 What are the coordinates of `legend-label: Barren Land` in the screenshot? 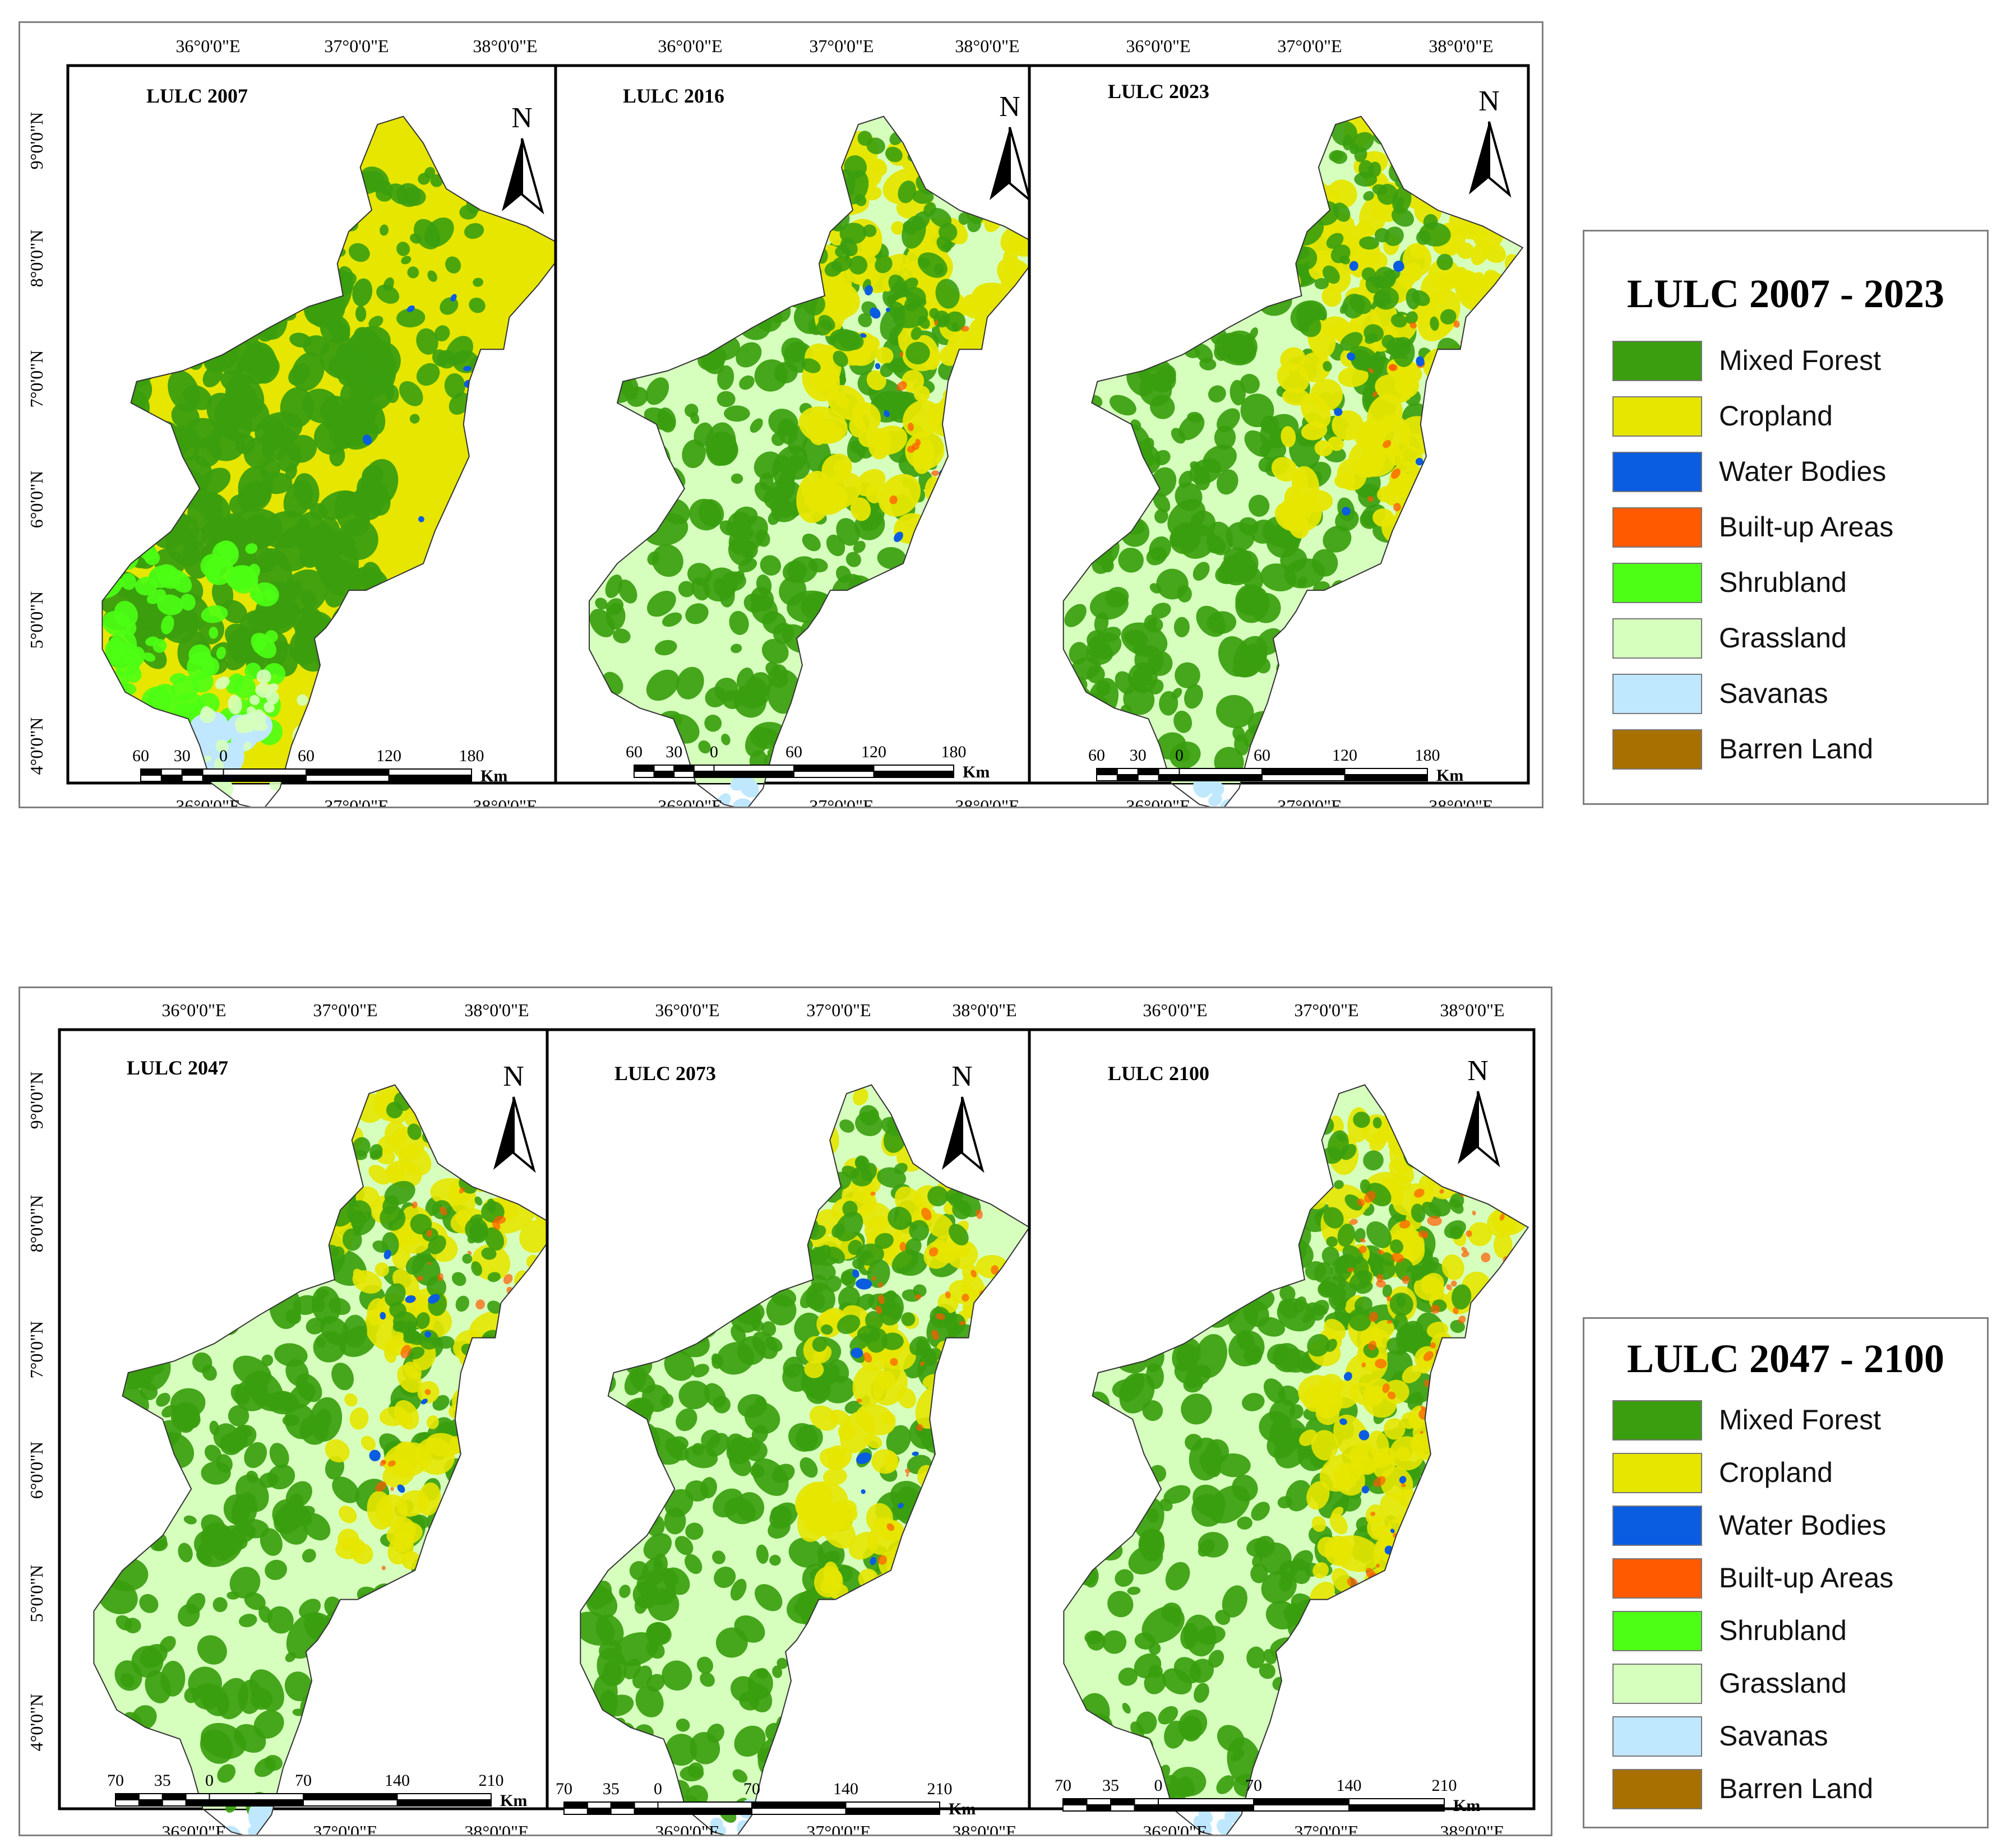 It's located at (1797, 1788).